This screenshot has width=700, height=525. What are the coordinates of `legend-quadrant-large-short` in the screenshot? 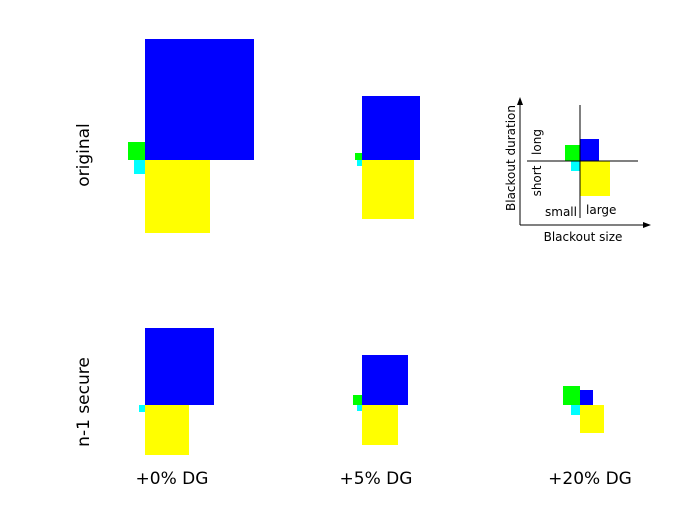 It's located at (595, 178).